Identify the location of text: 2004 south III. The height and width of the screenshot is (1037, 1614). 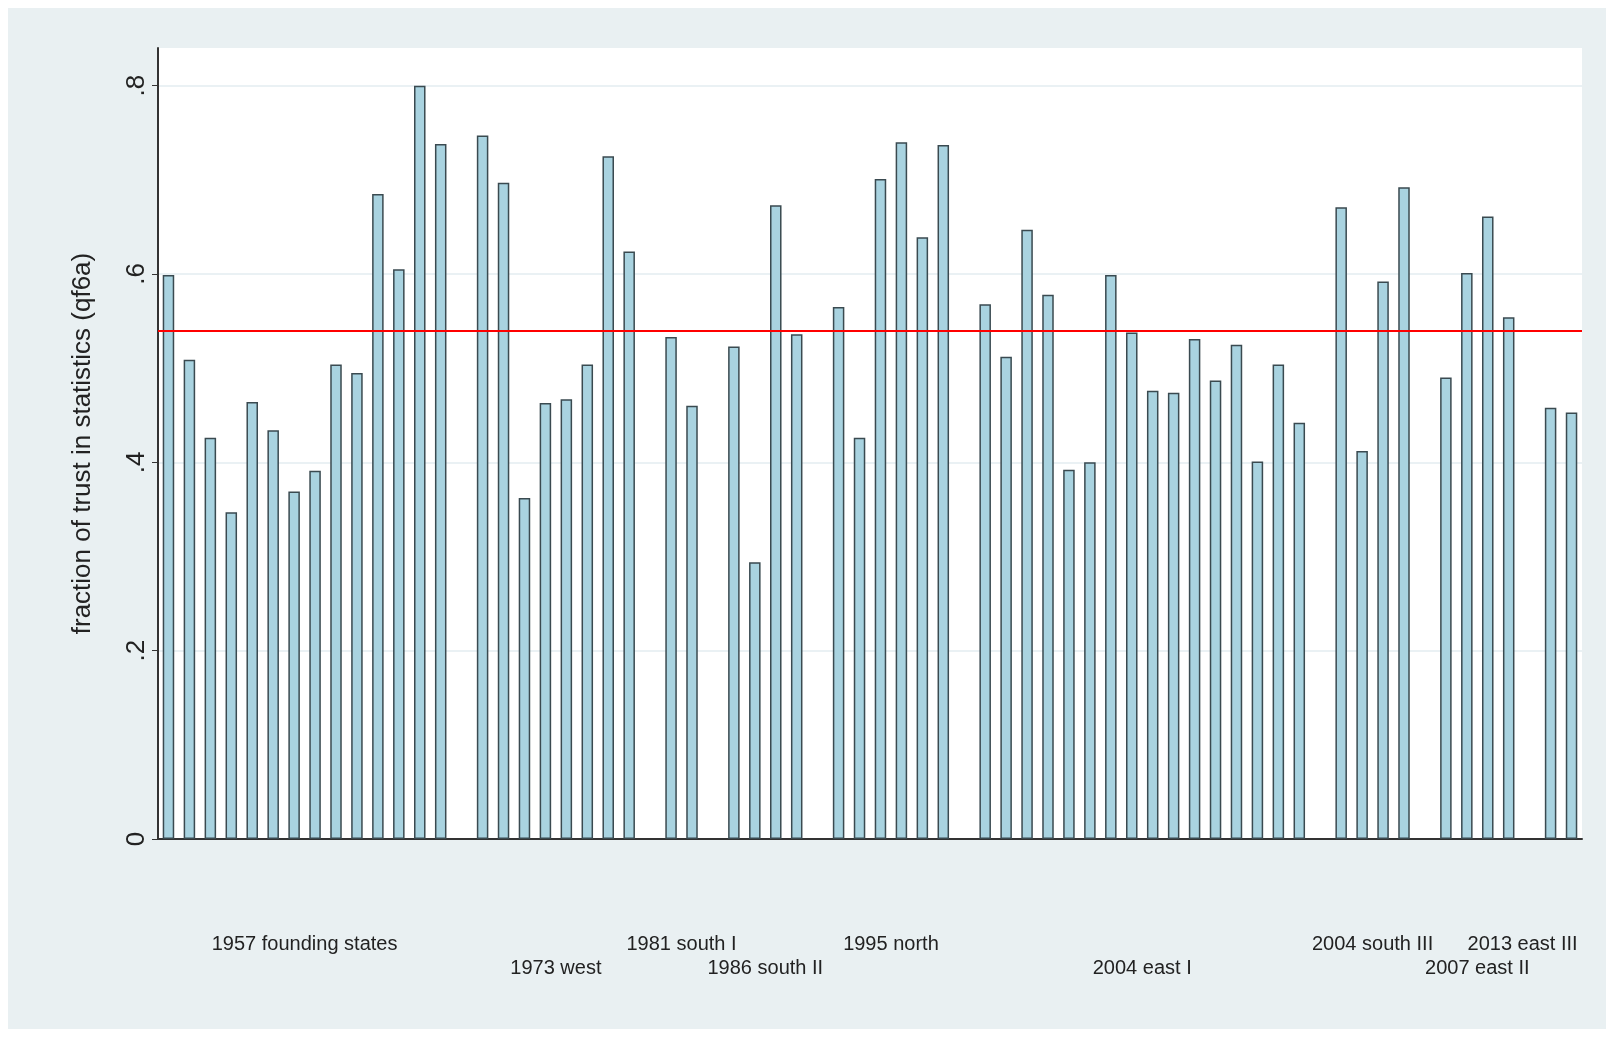
(1372, 943).